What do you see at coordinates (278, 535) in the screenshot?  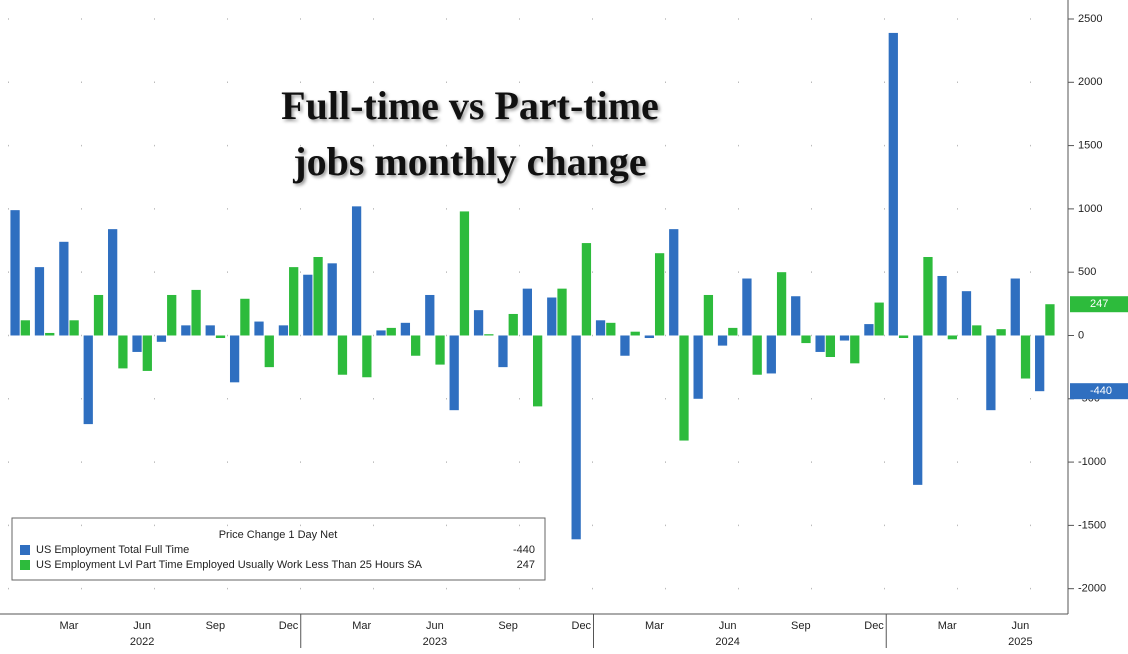 I see `legend-header: Price Change 1 Day Net` at bounding box center [278, 535].